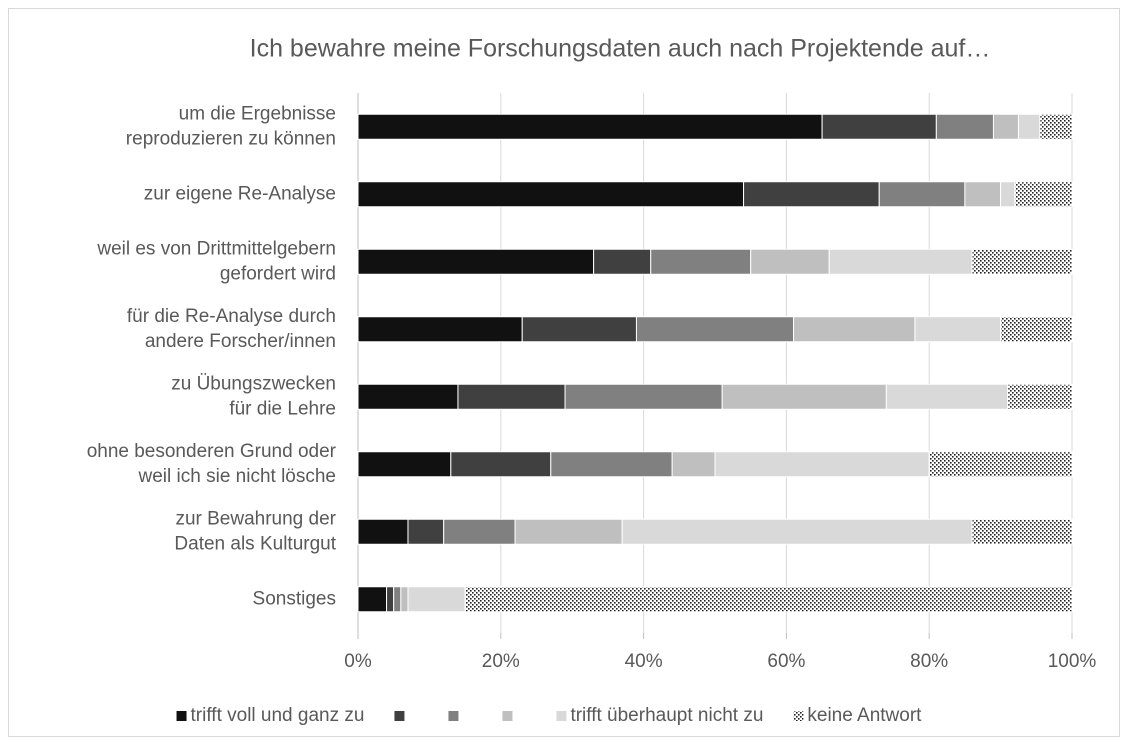 The height and width of the screenshot is (745, 1128). What do you see at coordinates (216, 248) in the screenshot?
I see `y-tick-label: weil es von Drittmittelgebern` at bounding box center [216, 248].